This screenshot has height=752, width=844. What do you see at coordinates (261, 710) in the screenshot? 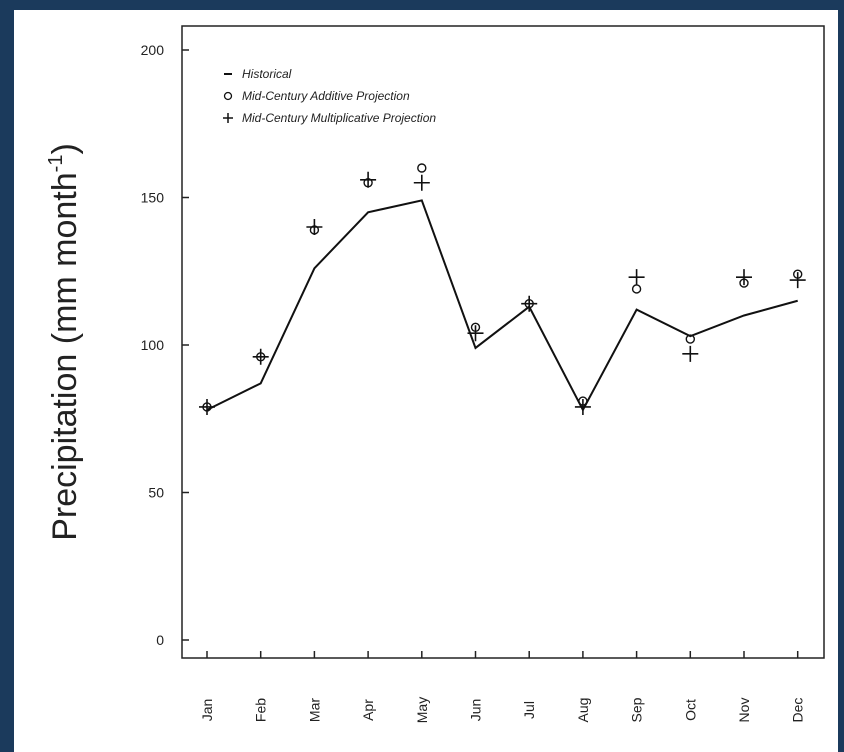
I see `x-tick-label: Feb` at bounding box center [261, 710].